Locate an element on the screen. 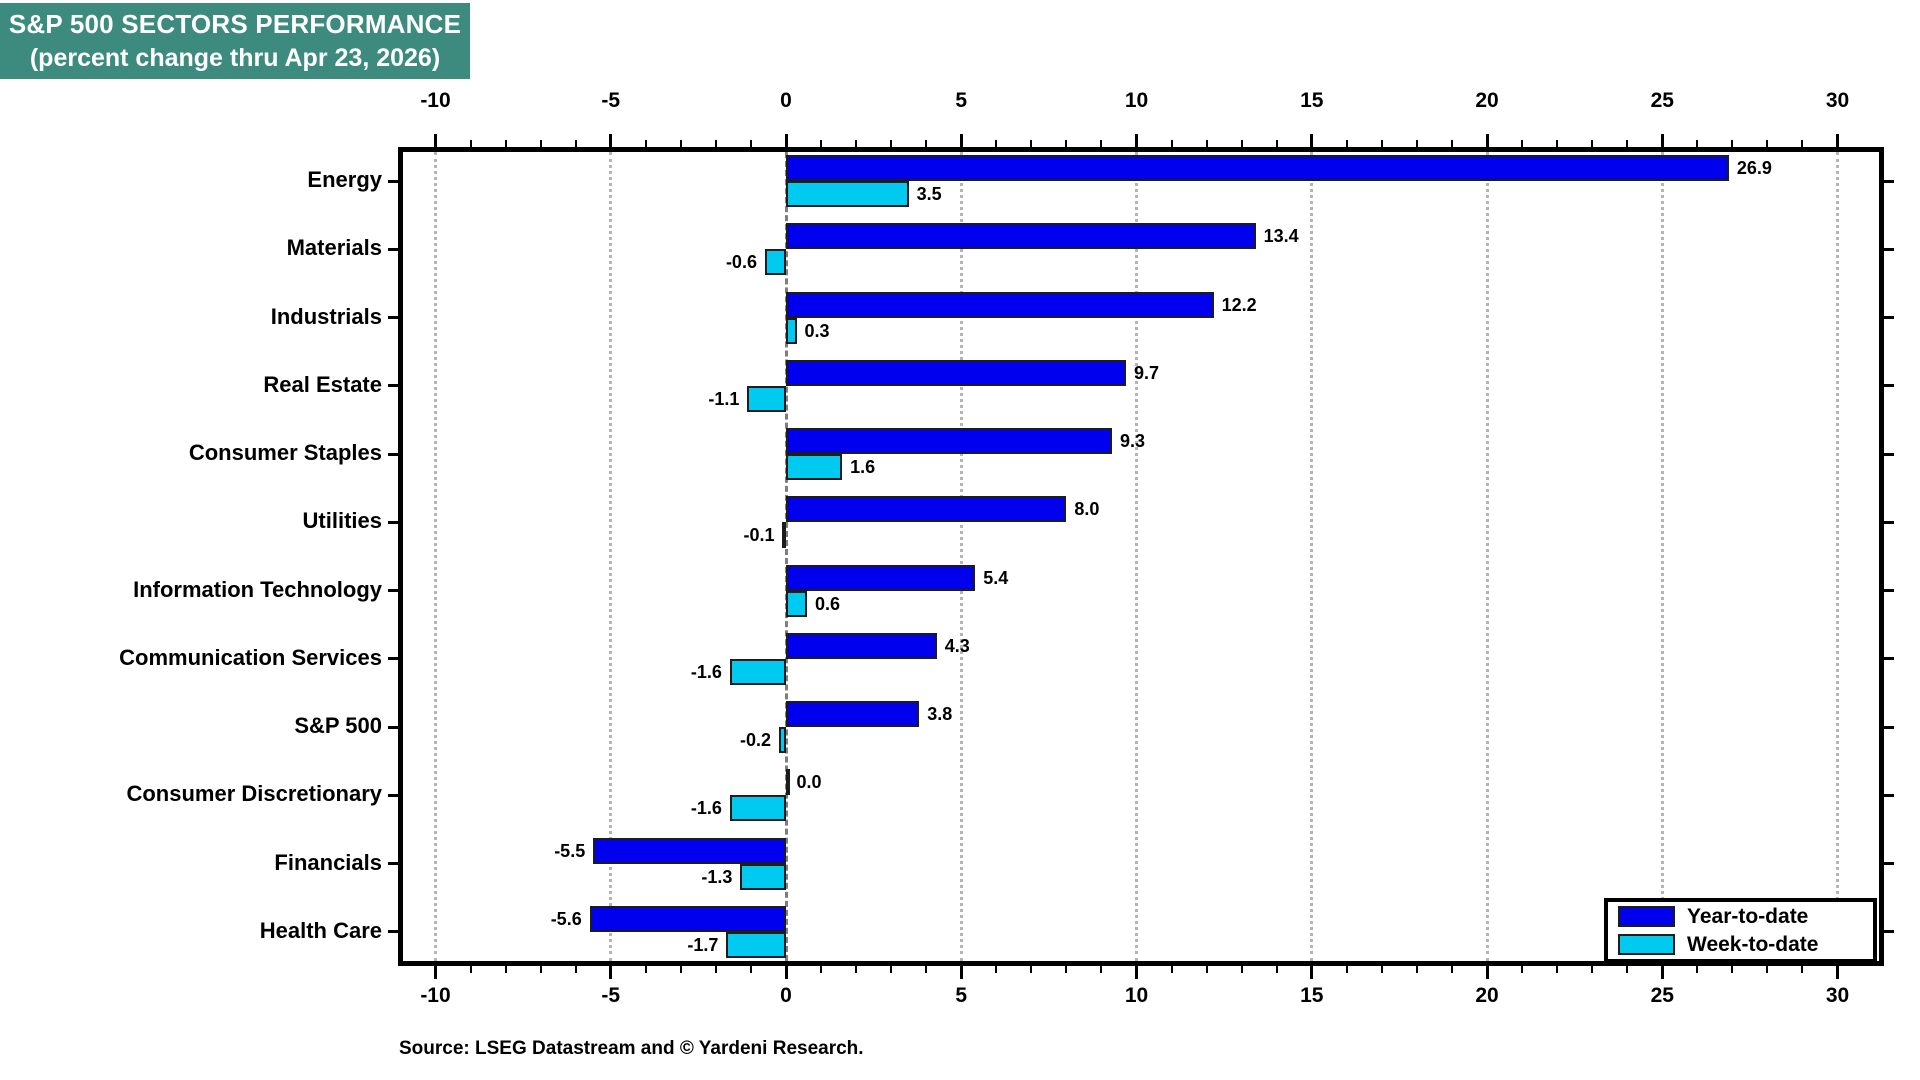 The width and height of the screenshot is (1920, 1080). bar-value-label: 26.9 is located at coordinates (1754, 168).